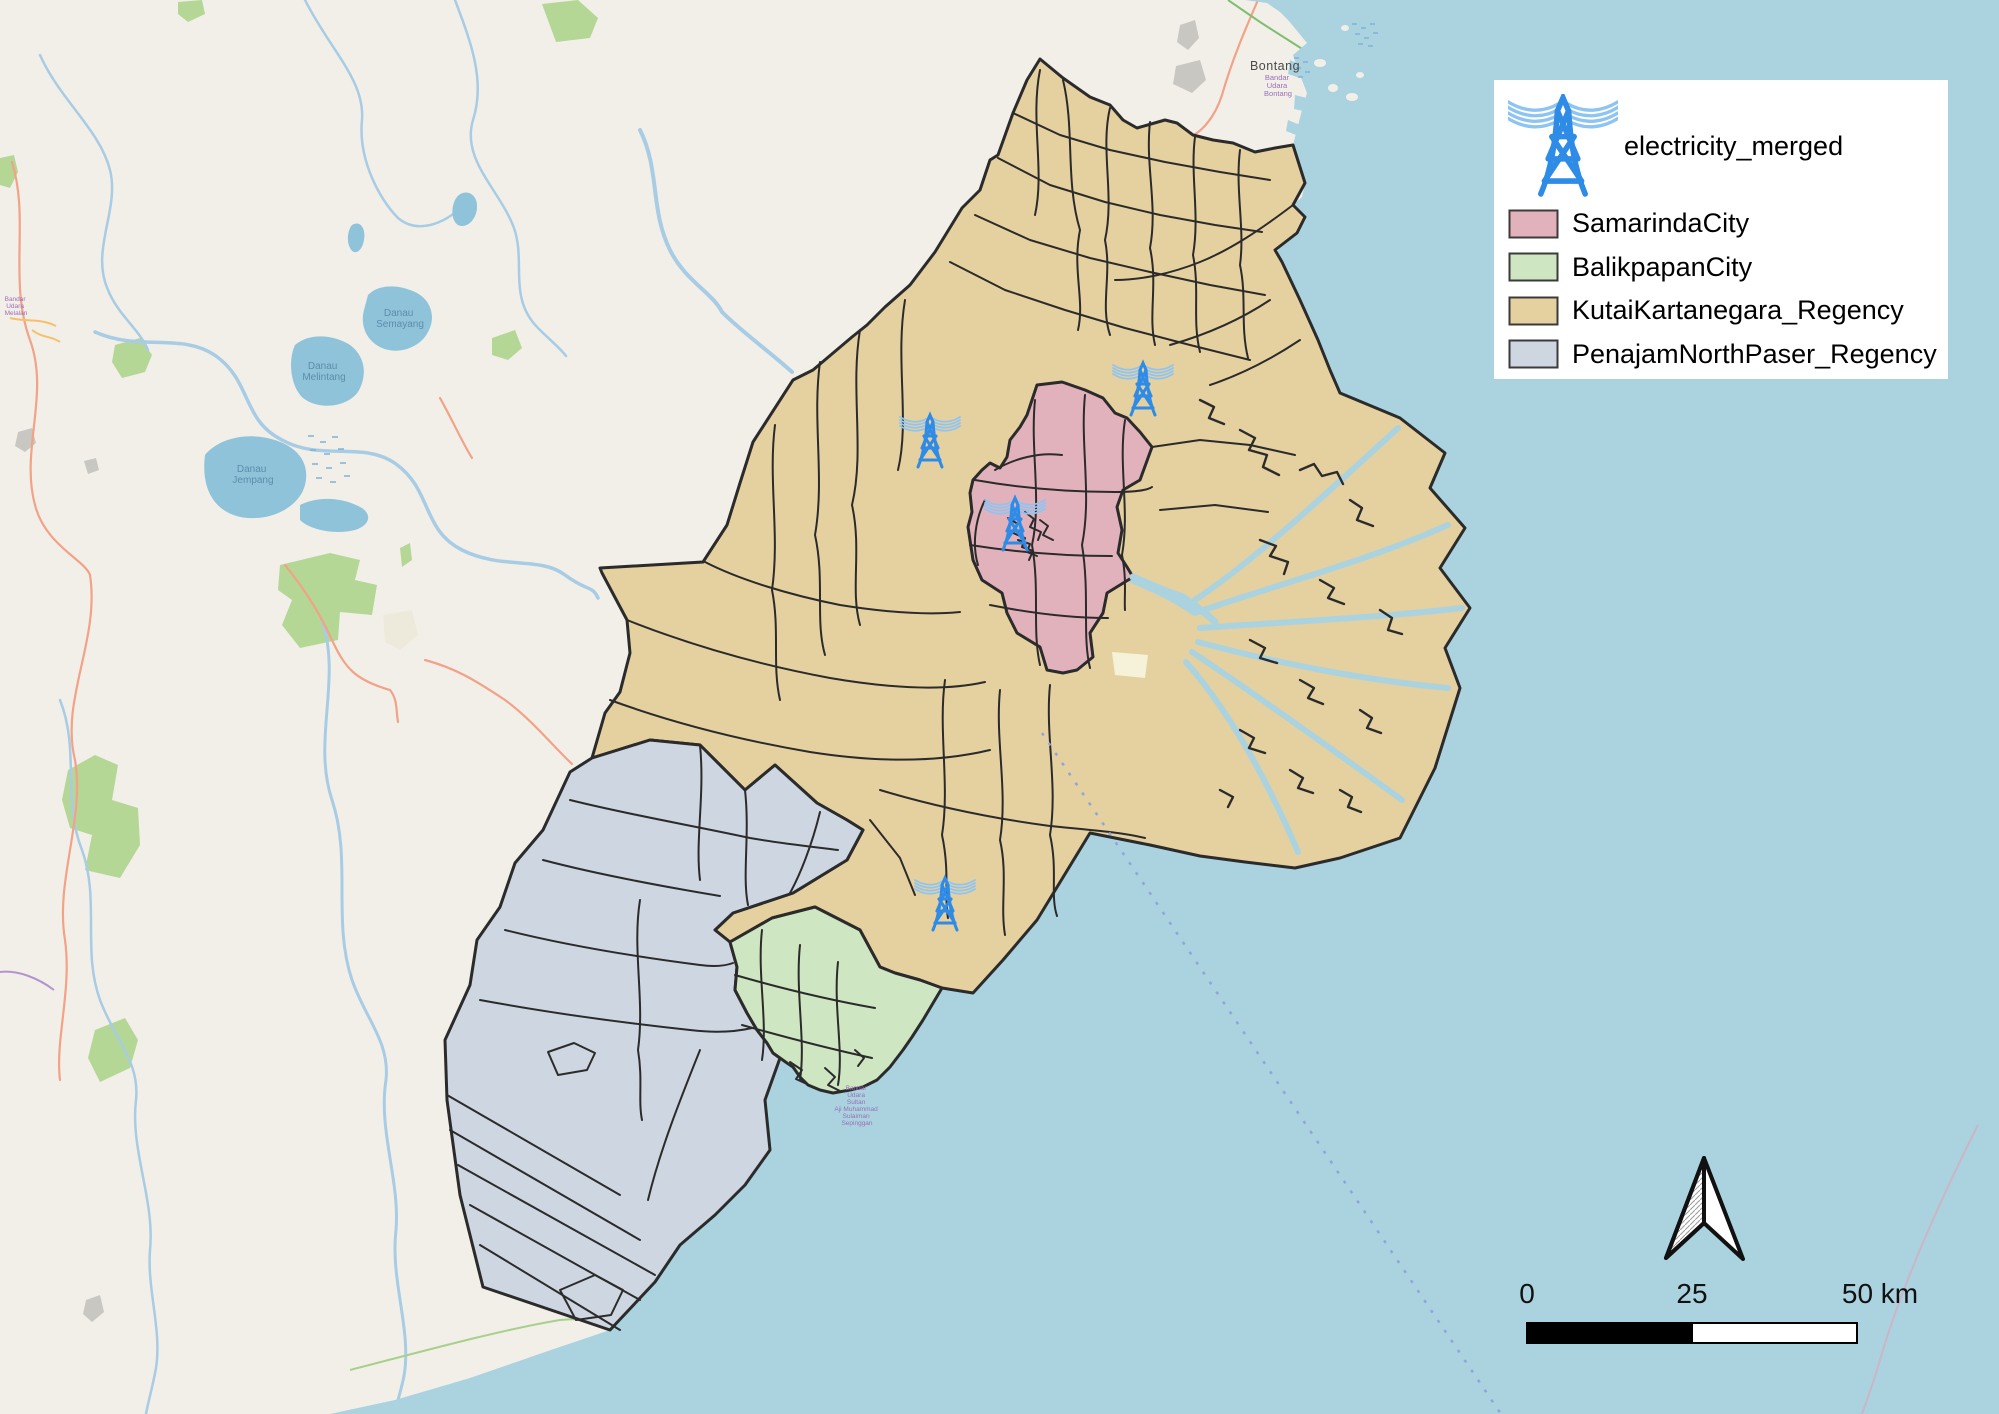 This screenshot has width=1999, height=1414. What do you see at coordinates (1661, 223) in the screenshot?
I see `legend-item-label: SamarindaCity` at bounding box center [1661, 223].